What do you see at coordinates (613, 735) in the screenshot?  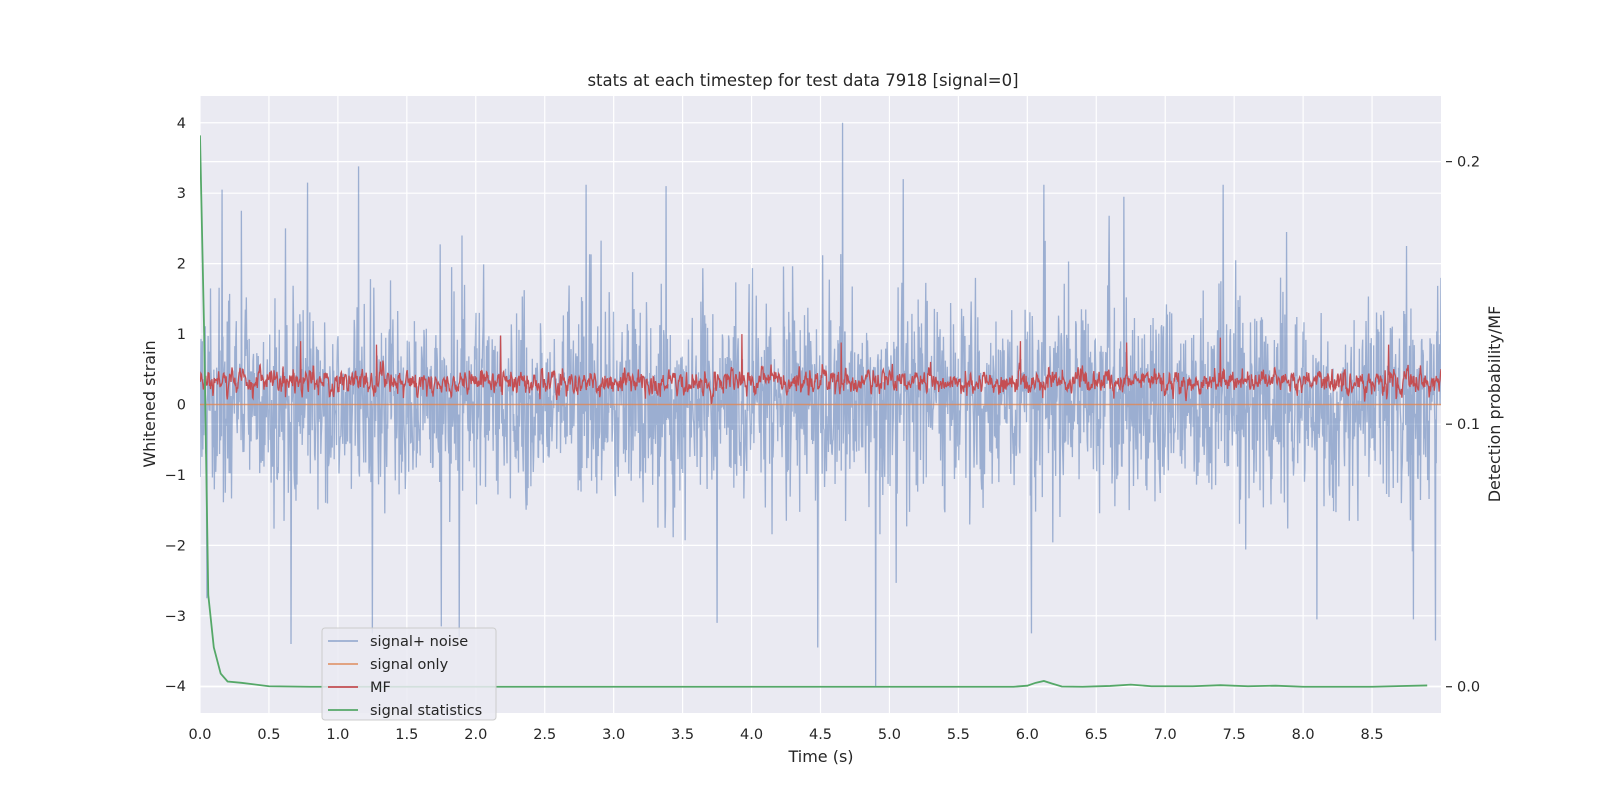 I see `x-tick-label: 3.0` at bounding box center [613, 735].